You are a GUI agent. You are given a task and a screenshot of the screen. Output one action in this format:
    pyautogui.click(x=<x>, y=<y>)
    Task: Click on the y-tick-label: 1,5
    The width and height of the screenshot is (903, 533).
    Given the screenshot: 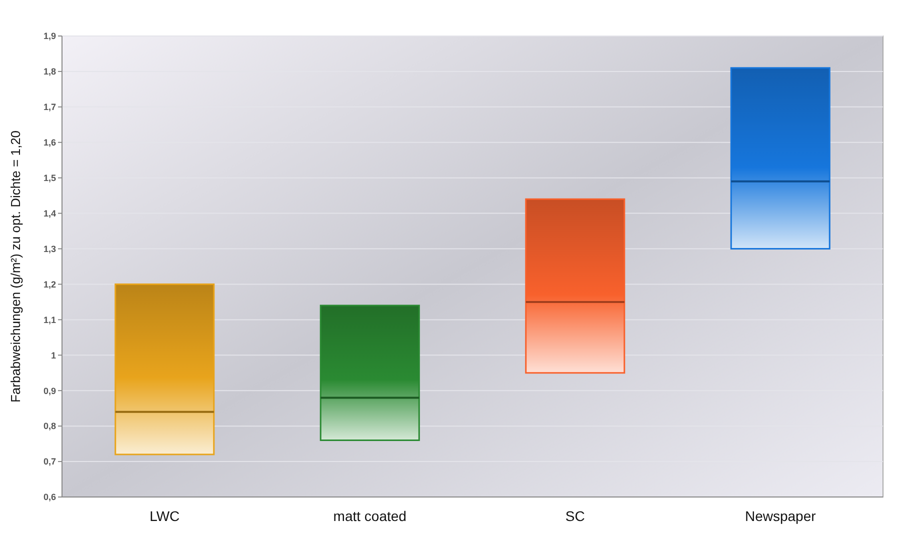 What is the action you would take?
    pyautogui.click(x=49, y=177)
    